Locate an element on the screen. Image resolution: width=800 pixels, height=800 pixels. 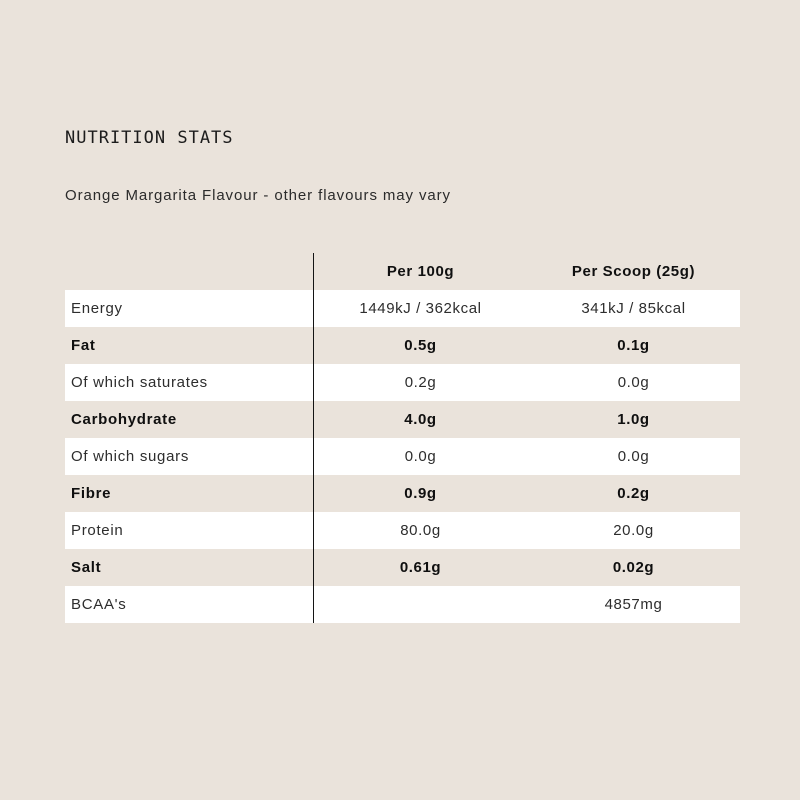
per-scoop-value: 0.1g is located at coordinates (633, 345).